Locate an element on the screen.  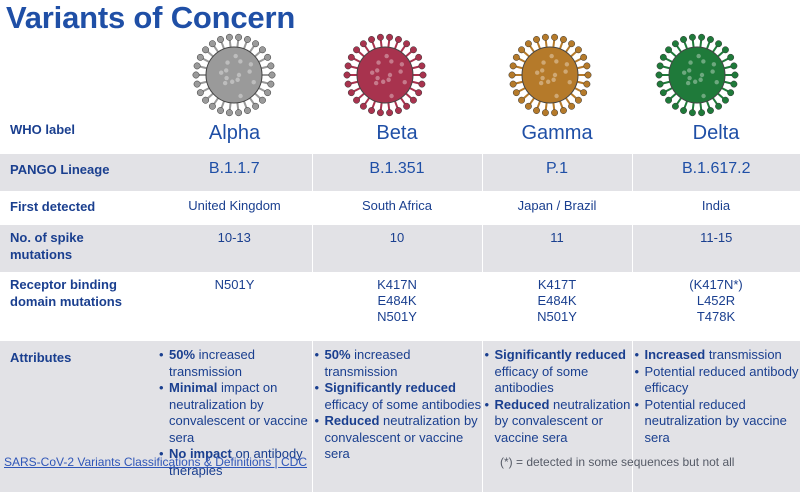
spike-beta: 10 is located at coordinates (397, 248).